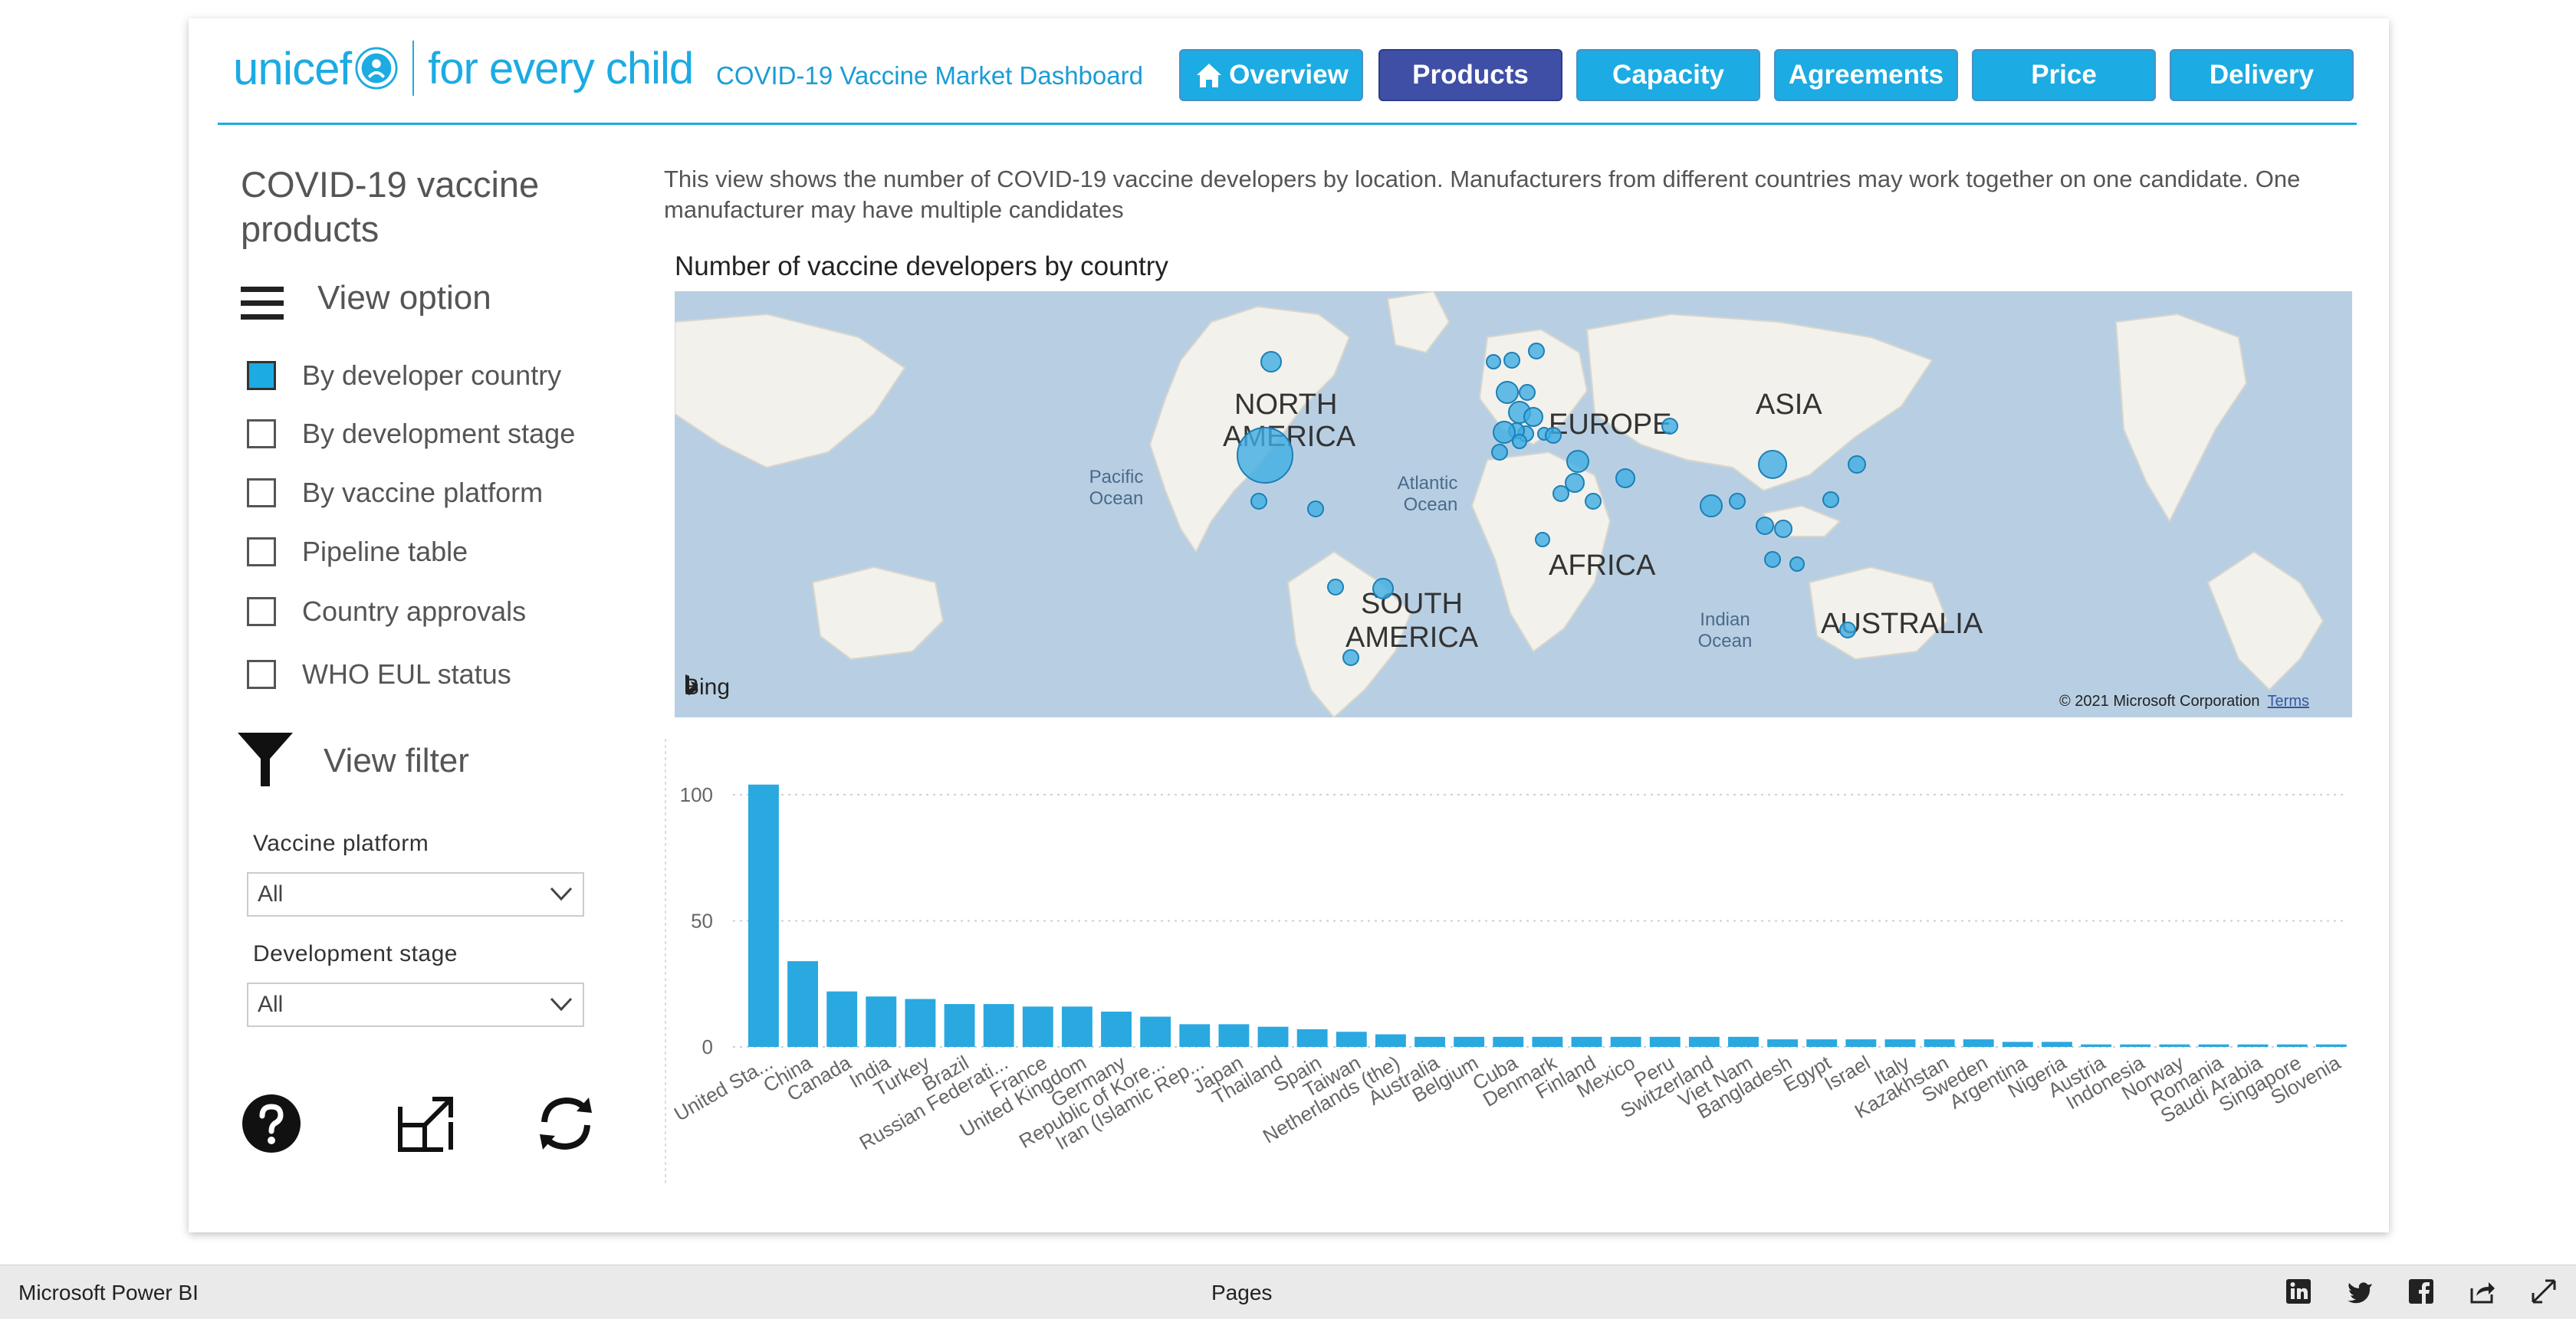 Image resolution: width=2576 pixels, height=1319 pixels. Describe the element at coordinates (1470, 75) in the screenshot. I see `nav-products-button: Products` at that location.